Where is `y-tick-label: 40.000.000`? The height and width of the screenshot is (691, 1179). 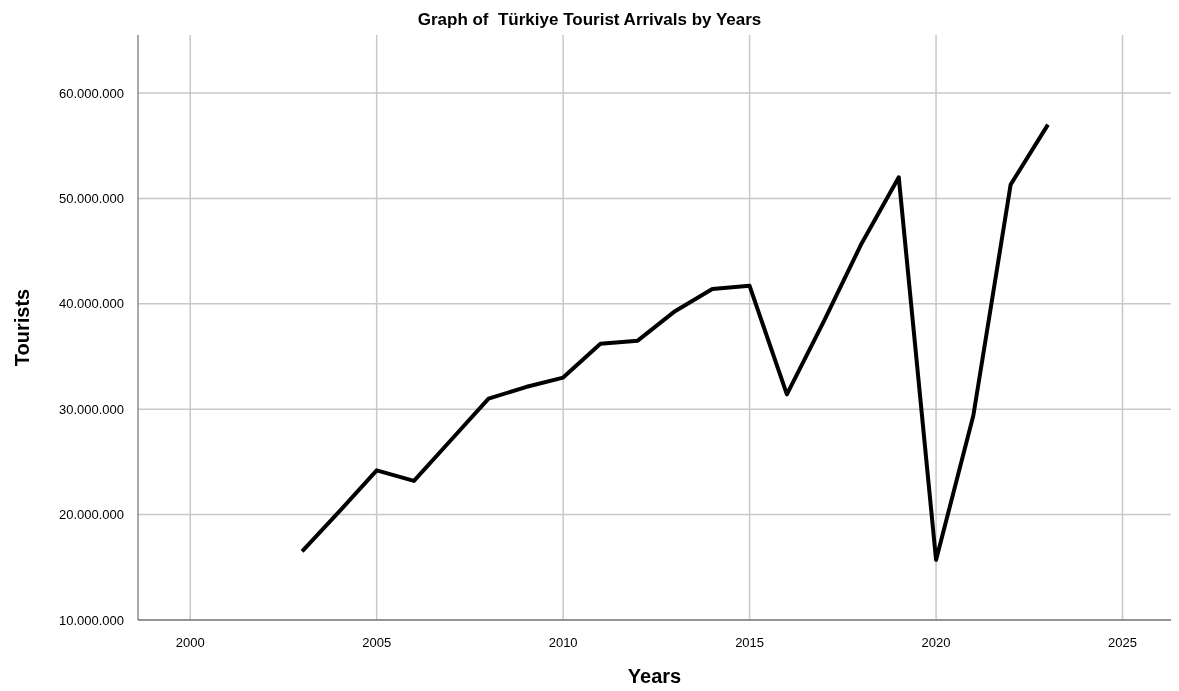
y-tick-label: 40.000.000 is located at coordinates (91, 304).